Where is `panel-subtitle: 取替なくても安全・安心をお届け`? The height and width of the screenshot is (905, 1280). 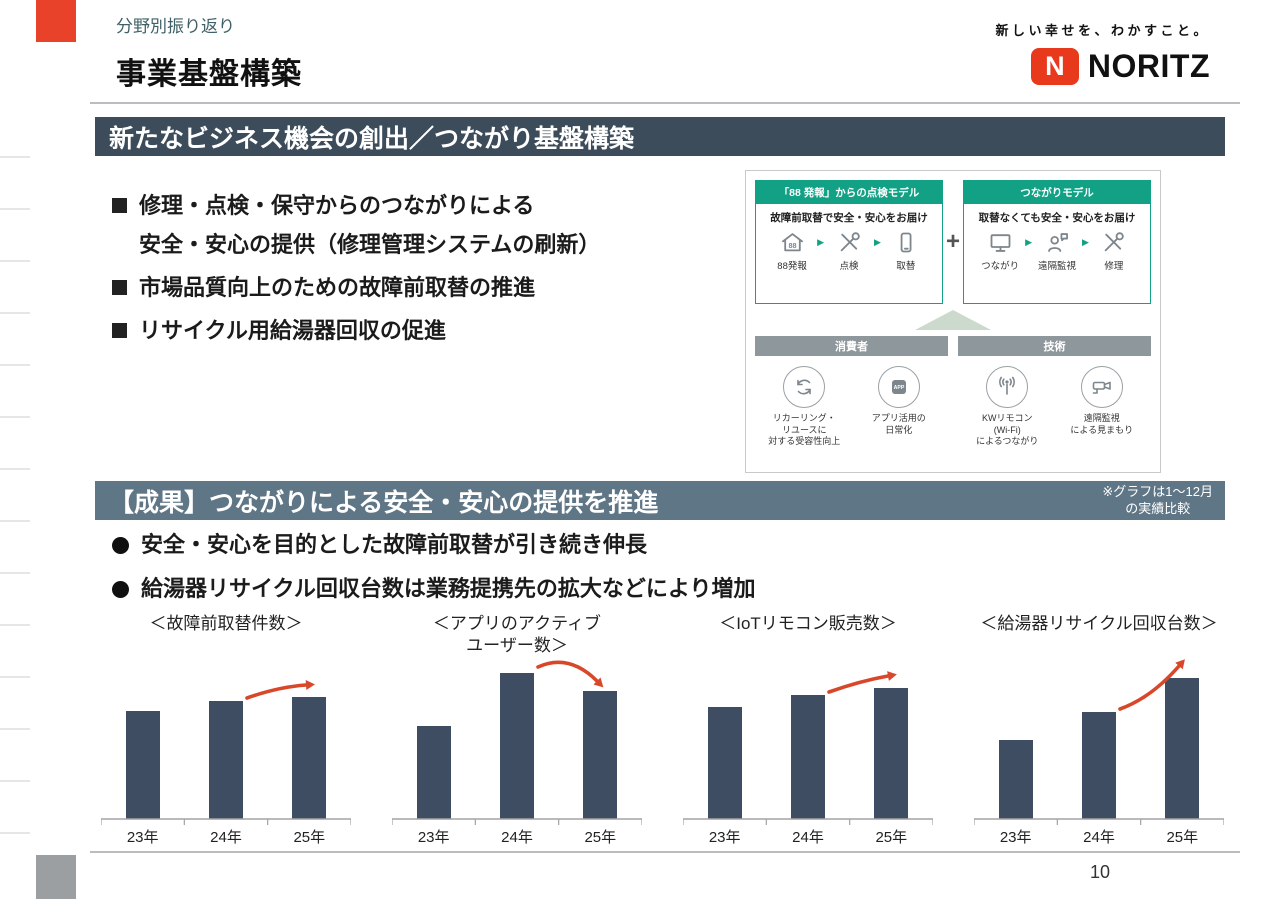
panel-subtitle: 取替なくても安全・安心をお届け is located at coordinates (1057, 218).